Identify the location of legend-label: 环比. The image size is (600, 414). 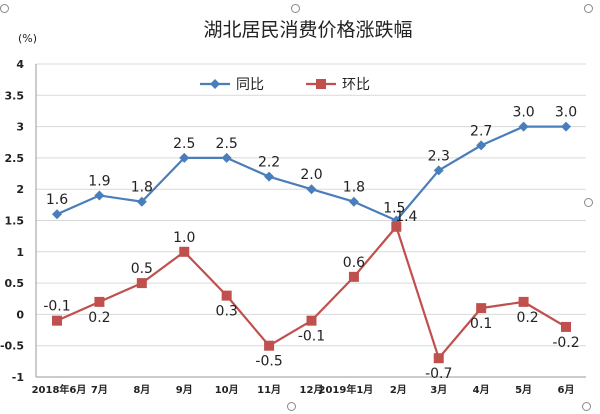
(356, 85).